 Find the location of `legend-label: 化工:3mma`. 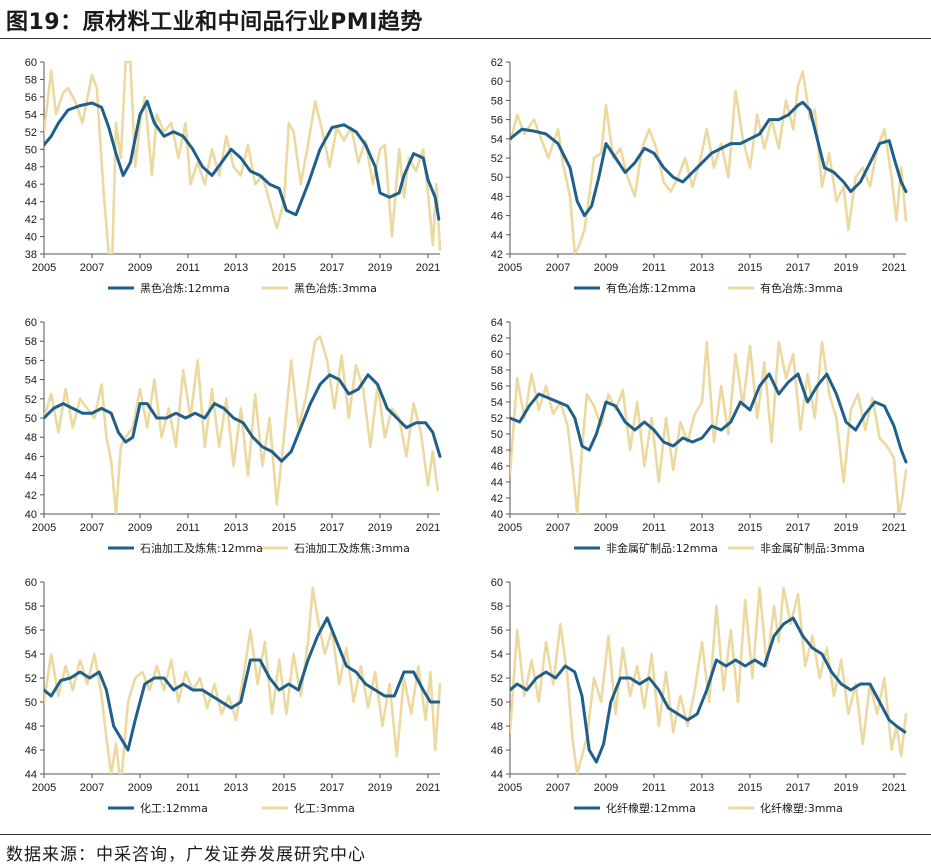

legend-label: 化工:3mma is located at coordinates (324, 808).